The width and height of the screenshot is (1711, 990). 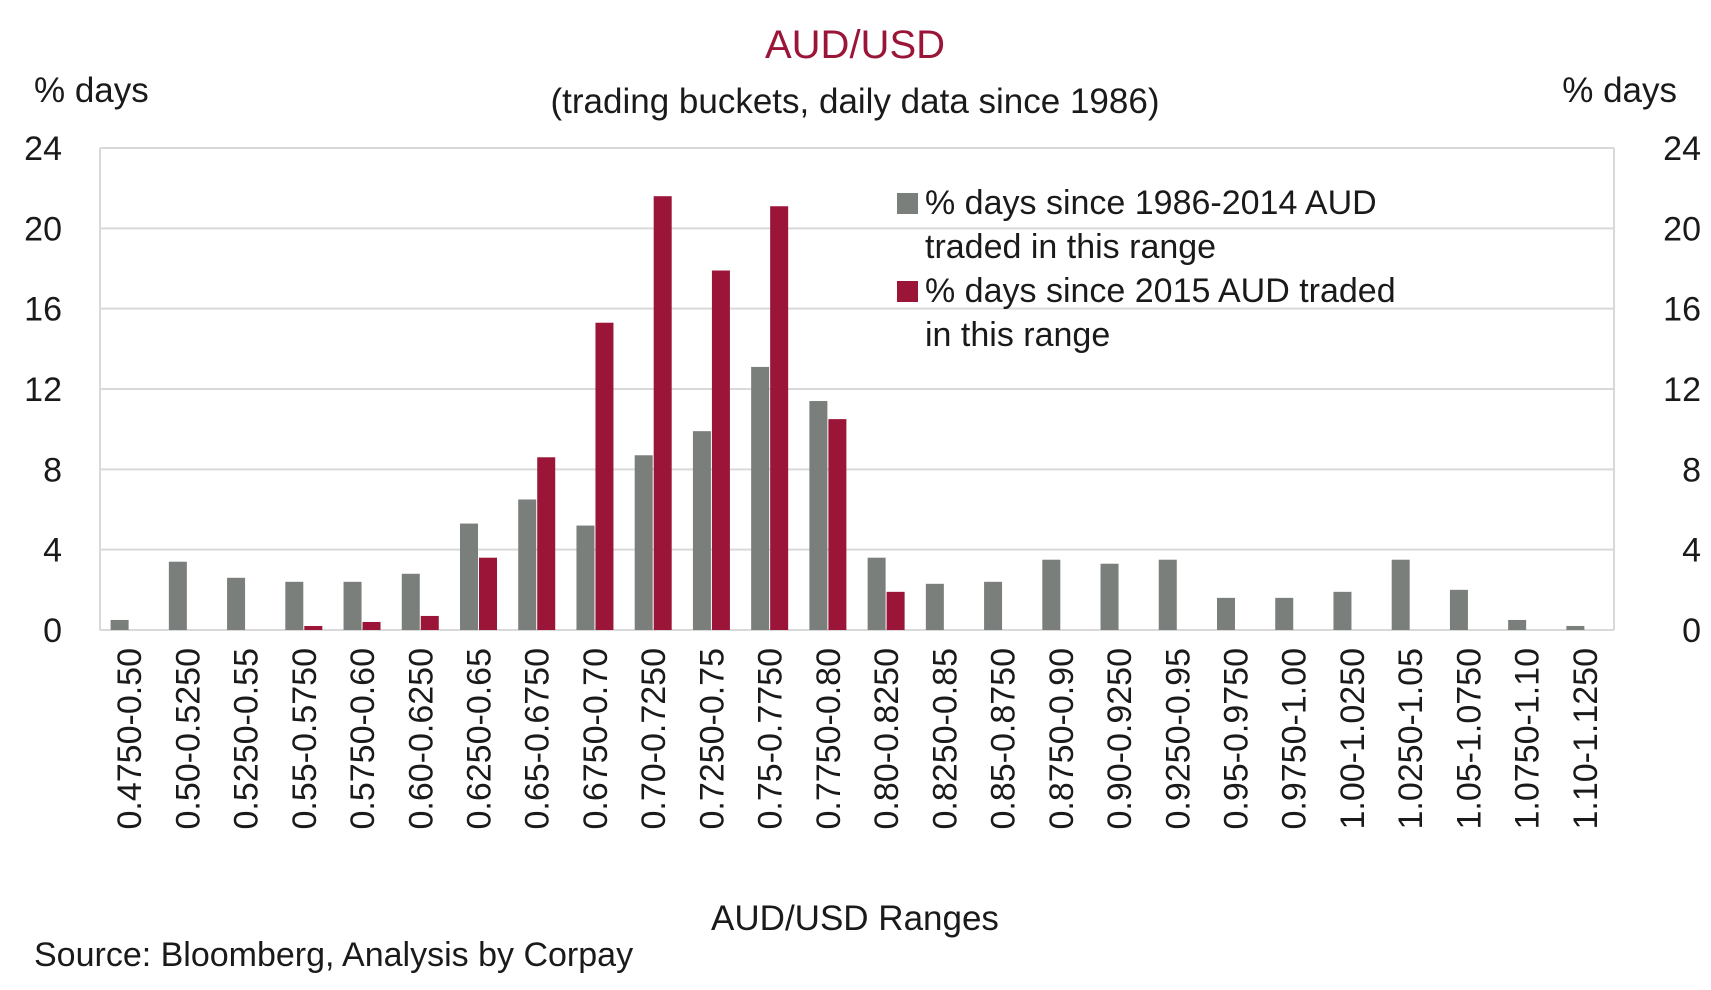 What do you see at coordinates (488, 593) in the screenshot?
I see `bar-series-2-0.6250-0.65` at bounding box center [488, 593].